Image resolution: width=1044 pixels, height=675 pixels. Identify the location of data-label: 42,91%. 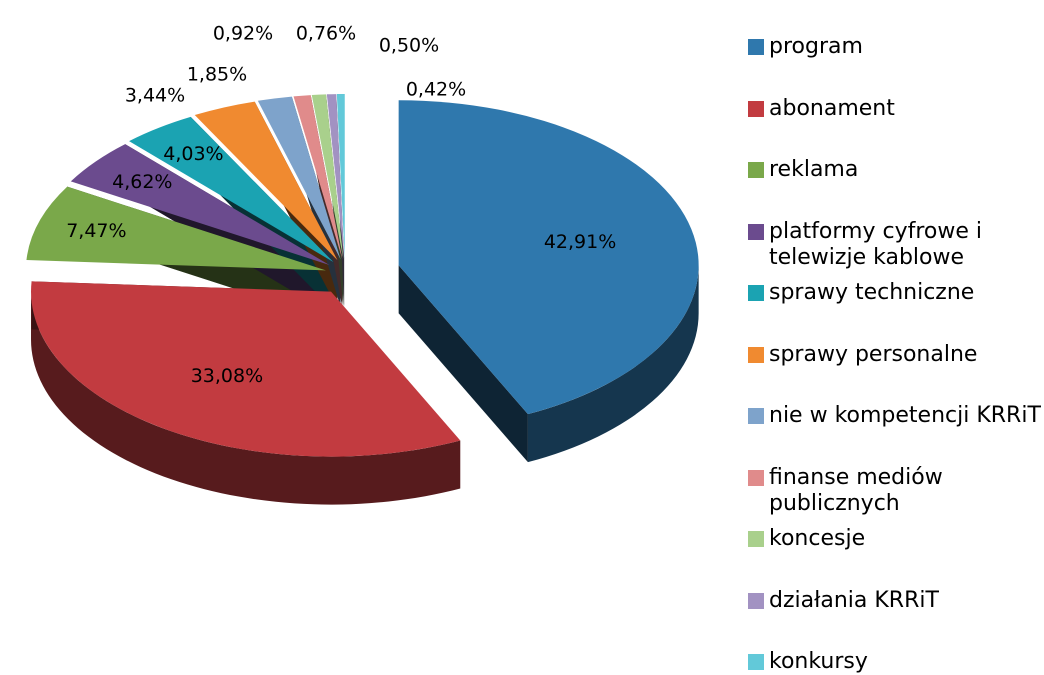
(580, 242).